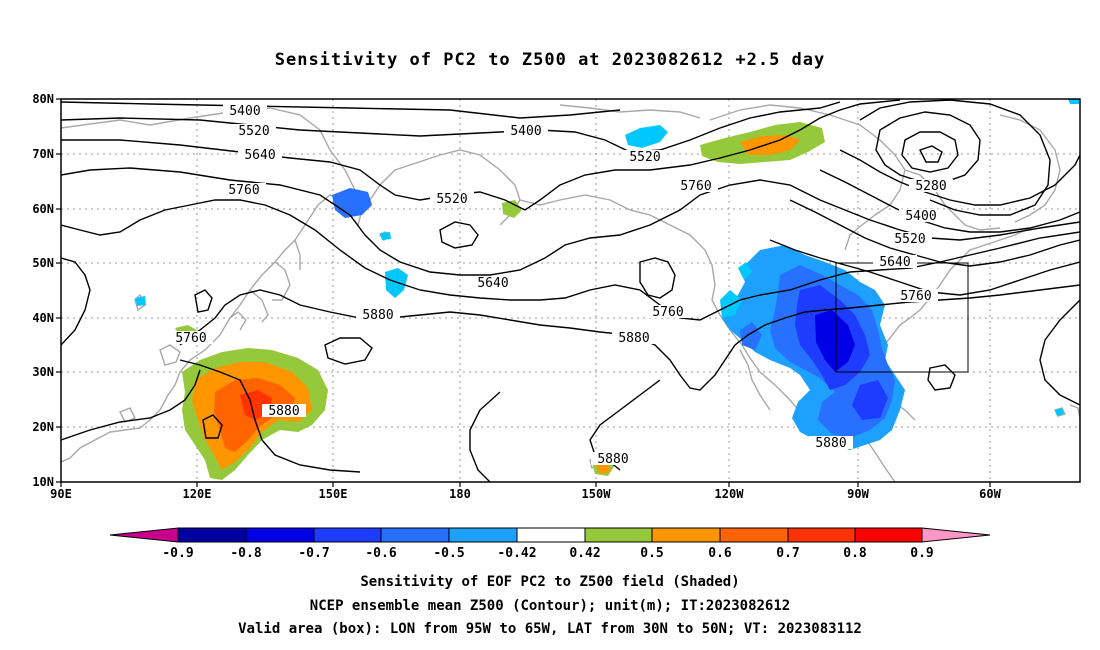 The height and width of the screenshot is (650, 1100). What do you see at coordinates (43, 154) in the screenshot?
I see `lat-label: 70N` at bounding box center [43, 154].